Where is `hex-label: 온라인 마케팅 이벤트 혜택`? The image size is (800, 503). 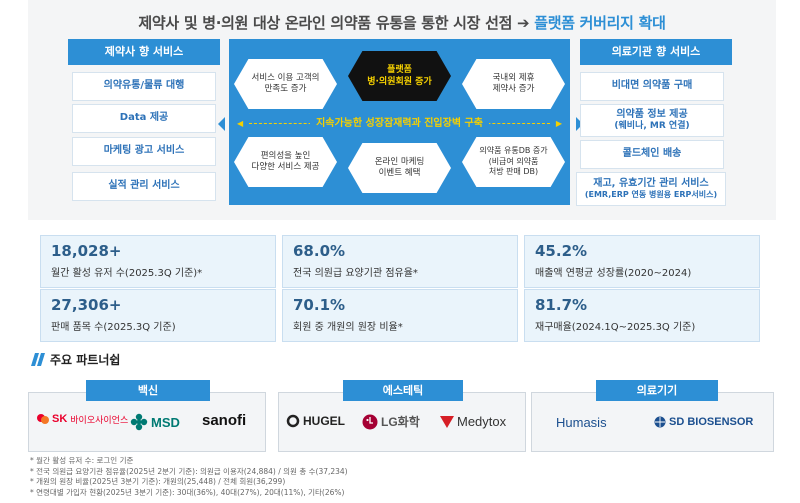
hex-label: 온라인 마케팅 이벤트 혜택 is located at coordinates (399, 167).